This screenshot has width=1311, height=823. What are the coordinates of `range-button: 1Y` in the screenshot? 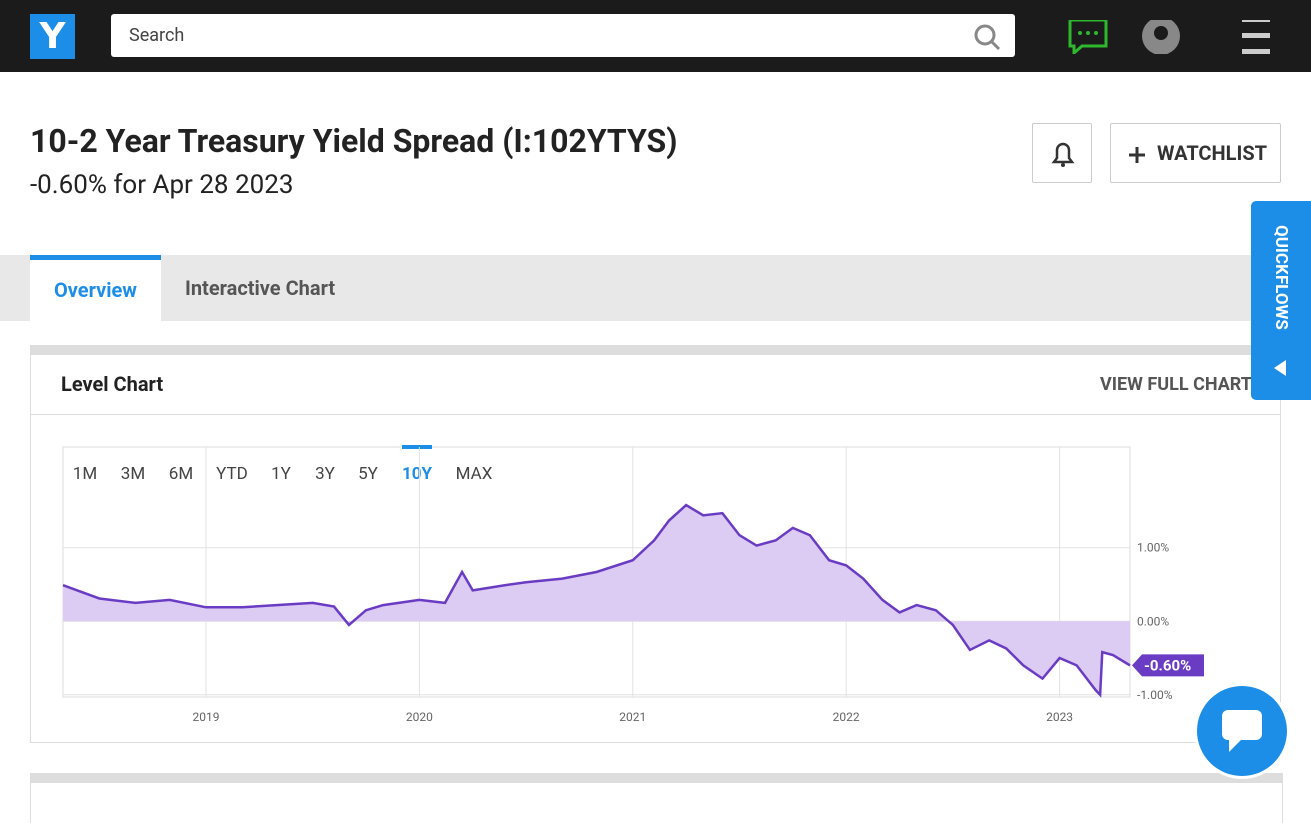 It's located at (281, 474).